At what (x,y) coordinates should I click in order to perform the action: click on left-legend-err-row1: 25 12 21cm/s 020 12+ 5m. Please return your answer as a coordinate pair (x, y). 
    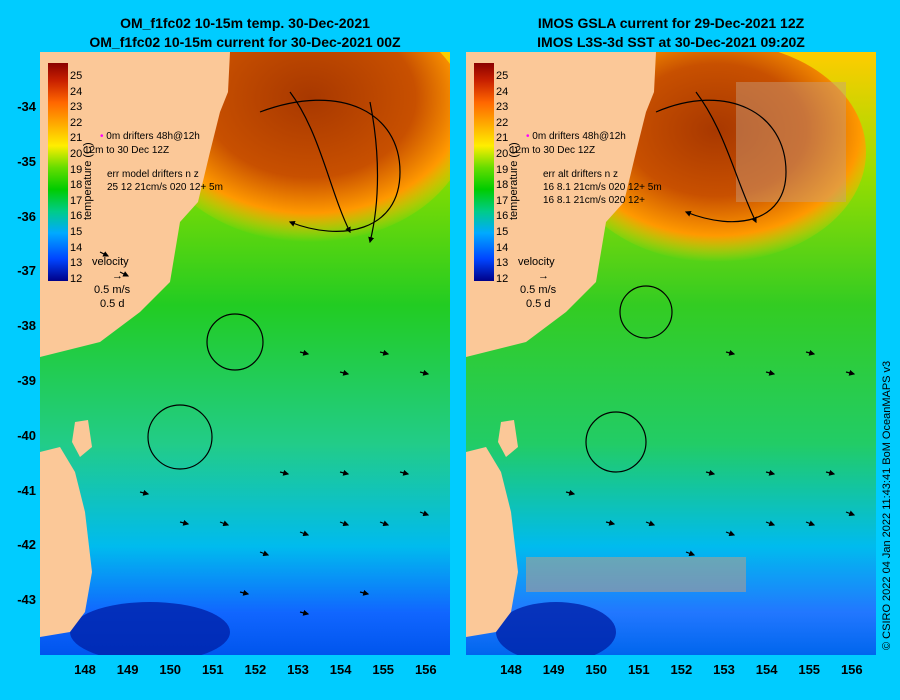
    Looking at the image, I should click on (165, 187).